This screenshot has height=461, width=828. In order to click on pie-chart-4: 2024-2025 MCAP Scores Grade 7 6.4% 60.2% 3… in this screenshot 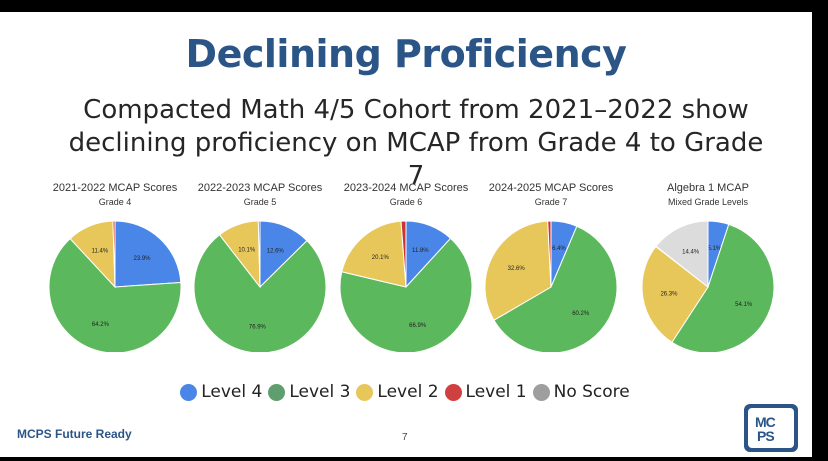, I will do `click(551, 267)`.